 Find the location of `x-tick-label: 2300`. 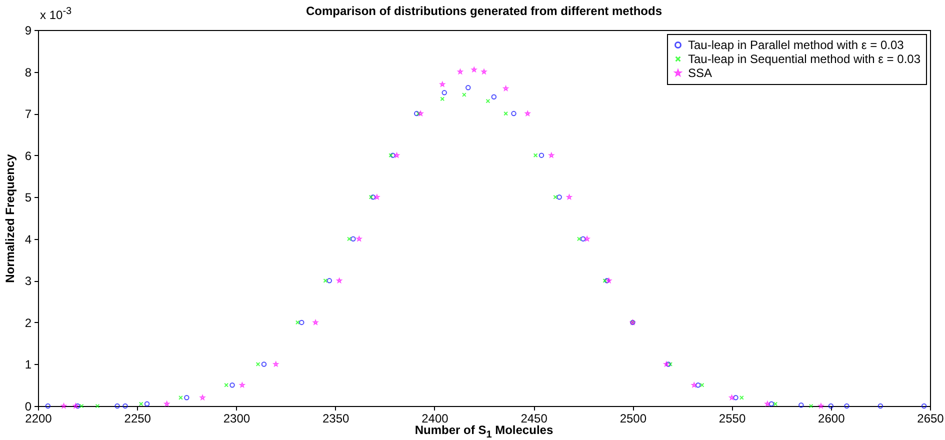

x-tick-label: 2300 is located at coordinates (236, 419).